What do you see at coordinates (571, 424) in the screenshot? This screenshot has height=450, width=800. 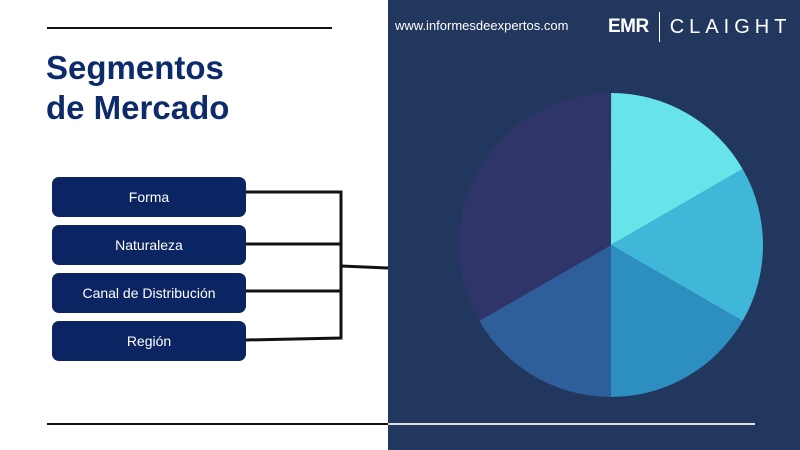 I see `divider-bottom-right` at bounding box center [571, 424].